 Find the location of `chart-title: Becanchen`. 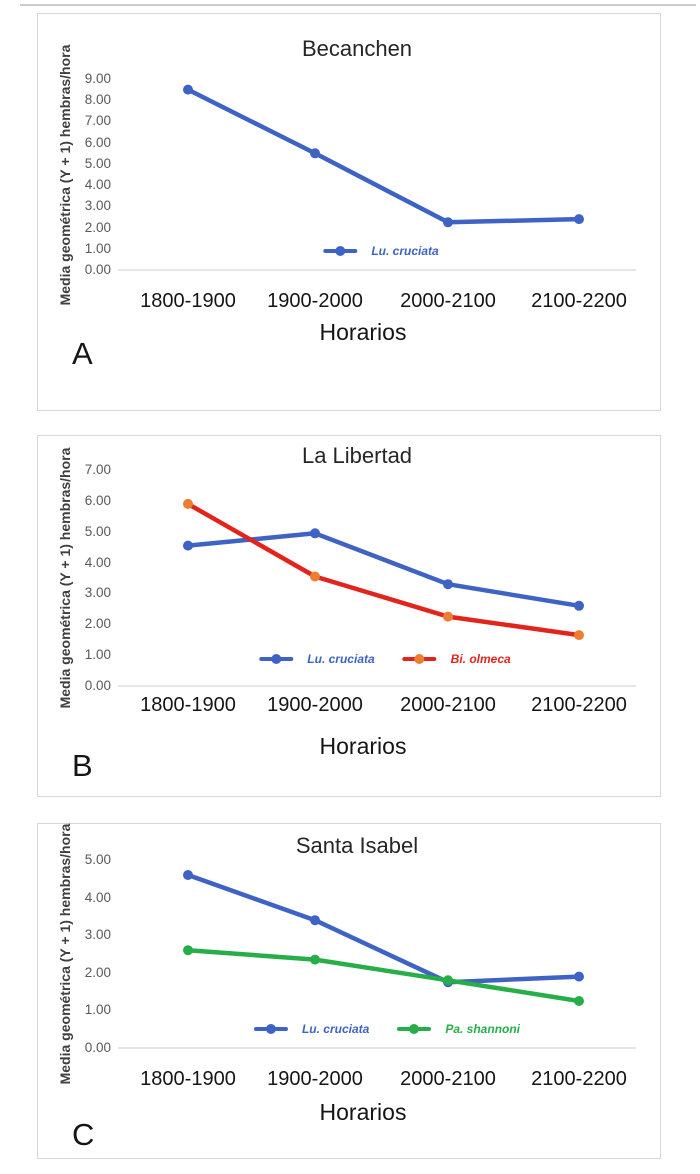

chart-title: Becanchen is located at coordinates (357, 48).